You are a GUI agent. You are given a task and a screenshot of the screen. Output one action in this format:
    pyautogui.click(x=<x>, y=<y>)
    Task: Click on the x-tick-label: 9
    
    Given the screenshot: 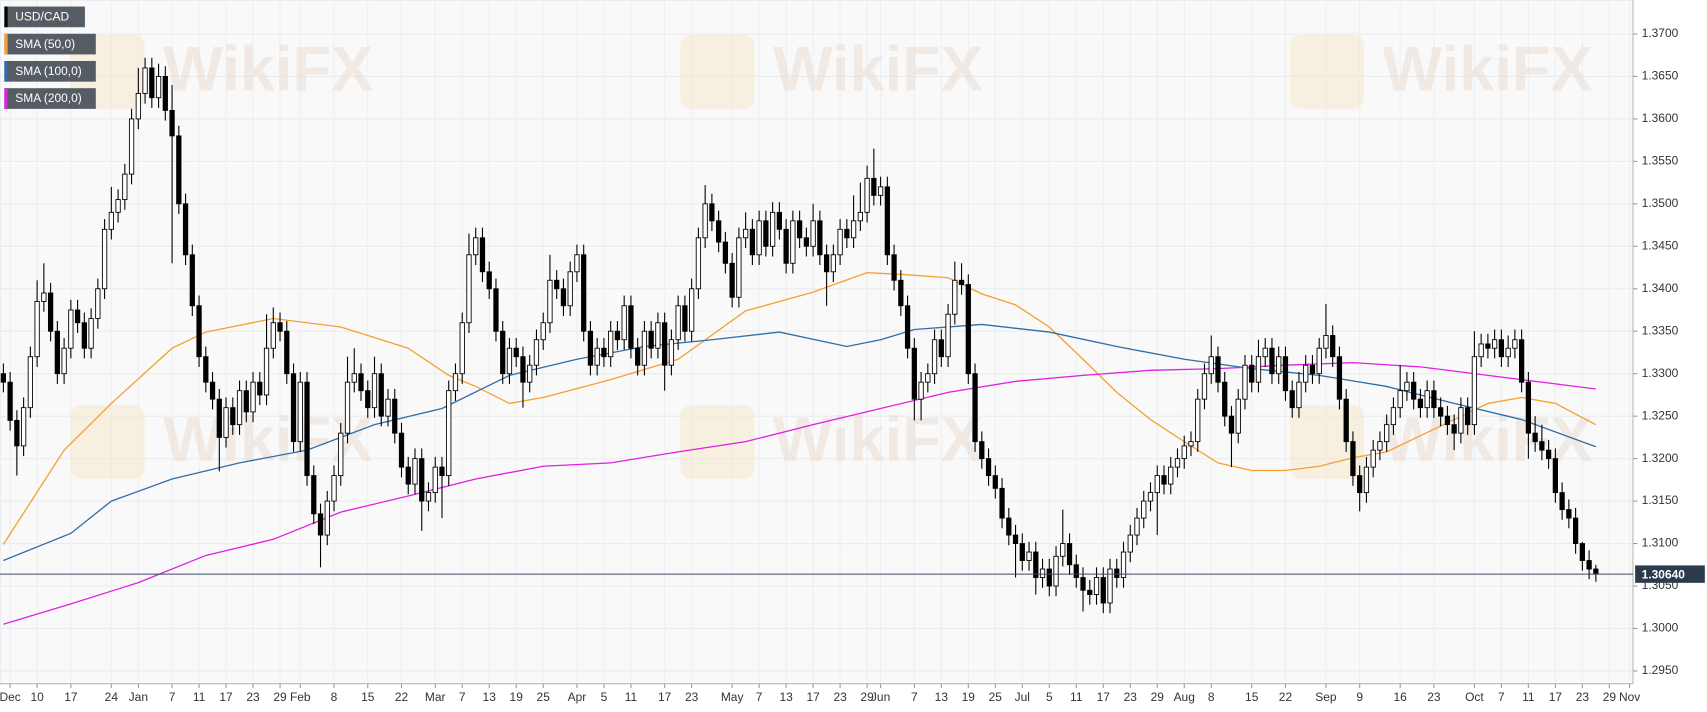 What is the action you would take?
    pyautogui.click(x=1359, y=697)
    